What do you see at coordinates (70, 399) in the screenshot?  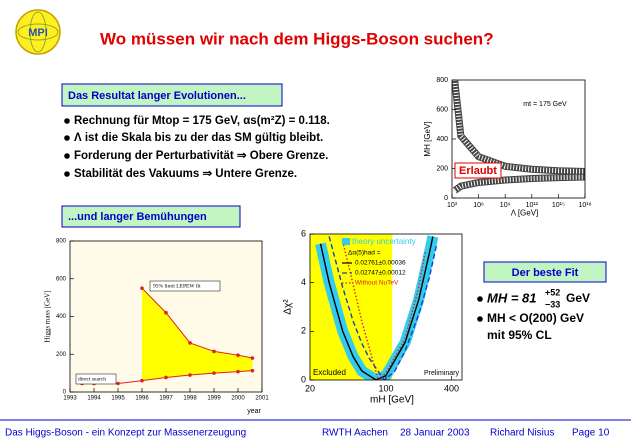 I see `x-tick-label: 1993` at bounding box center [70, 399].